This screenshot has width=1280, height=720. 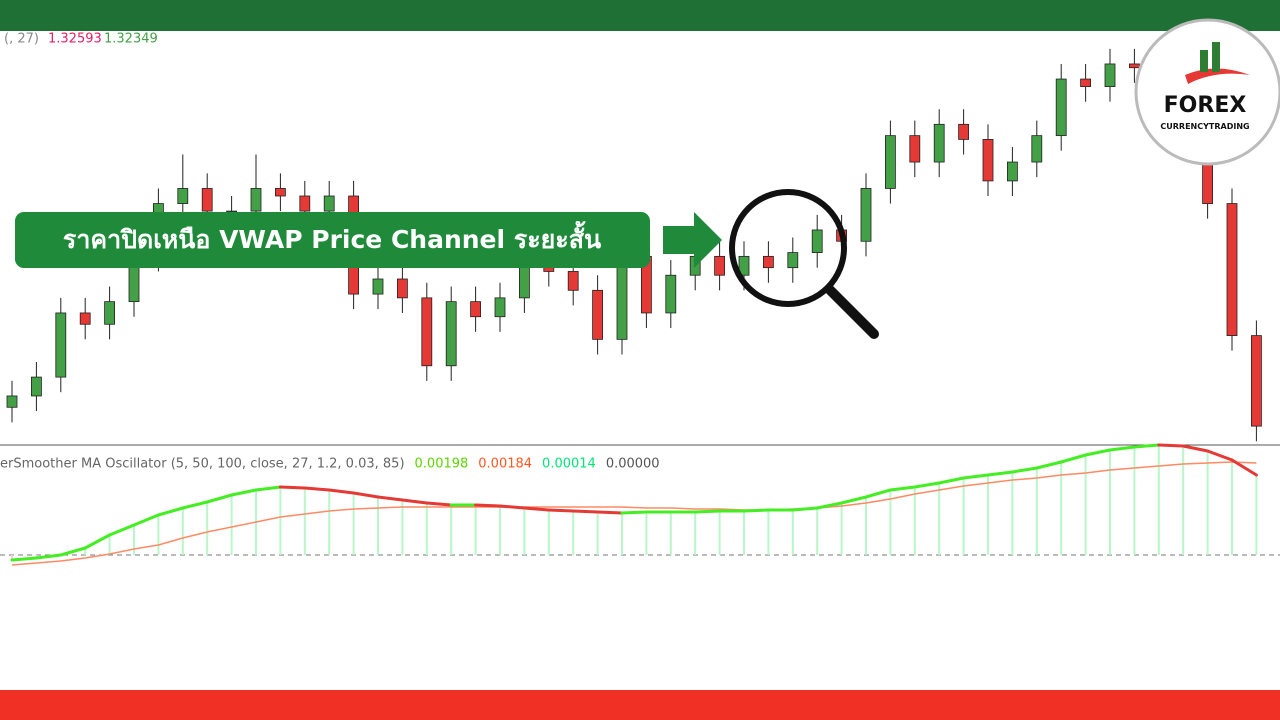 What do you see at coordinates (1217, 76) in the screenshot?
I see `logo-swoosh` at bounding box center [1217, 76].